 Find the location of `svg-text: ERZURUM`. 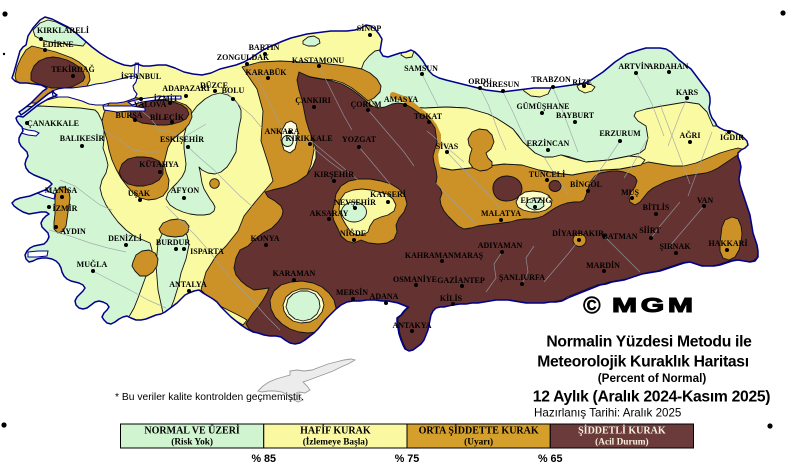

svg-text: ERZURUM is located at coordinates (620, 133).